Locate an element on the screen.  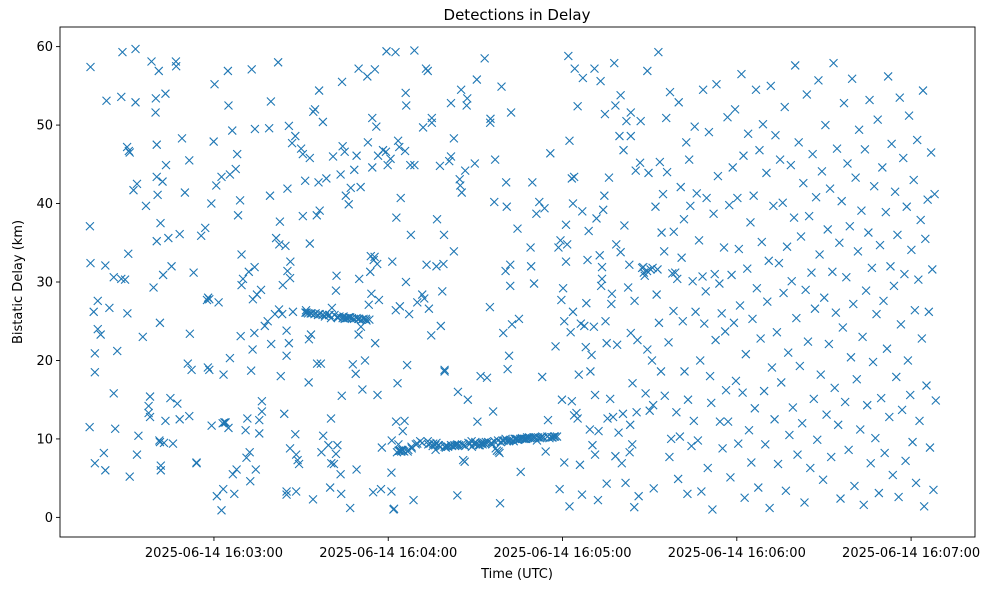
x-tick-label: 2025-06-14 16:06:00 is located at coordinates (737, 553).